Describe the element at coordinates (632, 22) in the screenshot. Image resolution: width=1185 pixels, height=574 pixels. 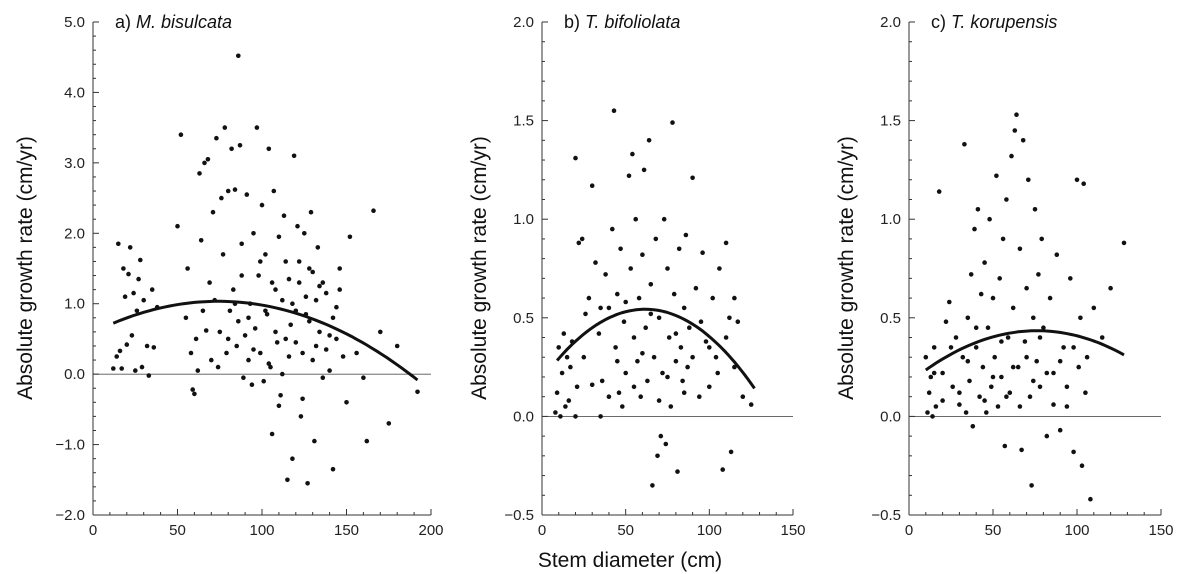
I see `panel-species: T. bifoliolata` at that location.